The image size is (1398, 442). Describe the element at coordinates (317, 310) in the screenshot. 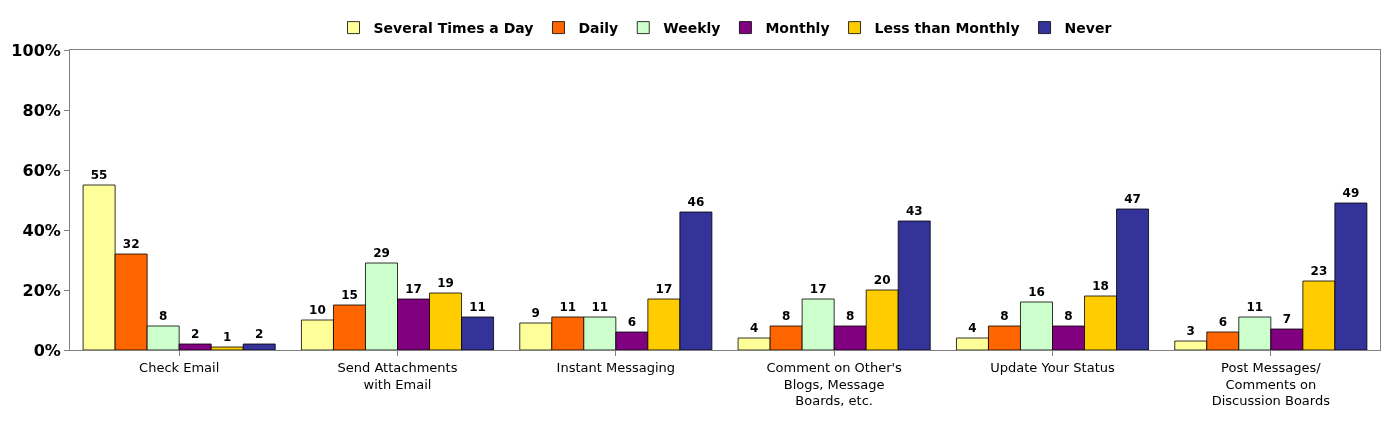

I see `data-label: 10` at that location.